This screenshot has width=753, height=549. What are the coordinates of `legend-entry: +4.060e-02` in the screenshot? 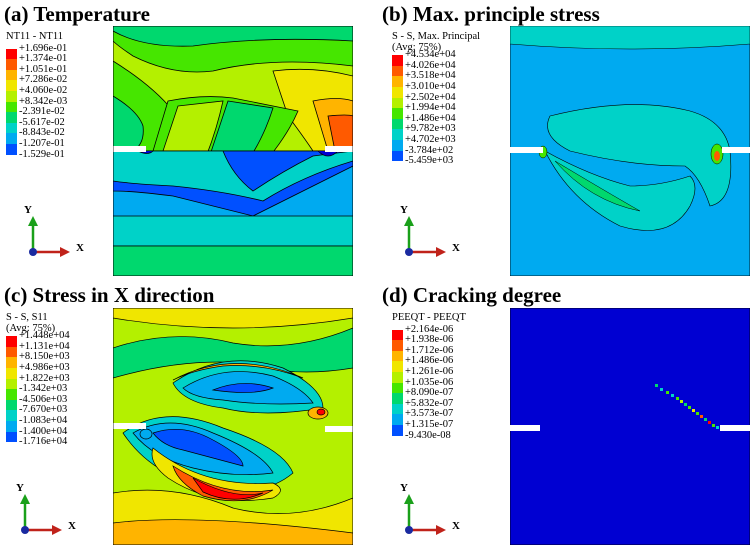 It's located at (36, 93).